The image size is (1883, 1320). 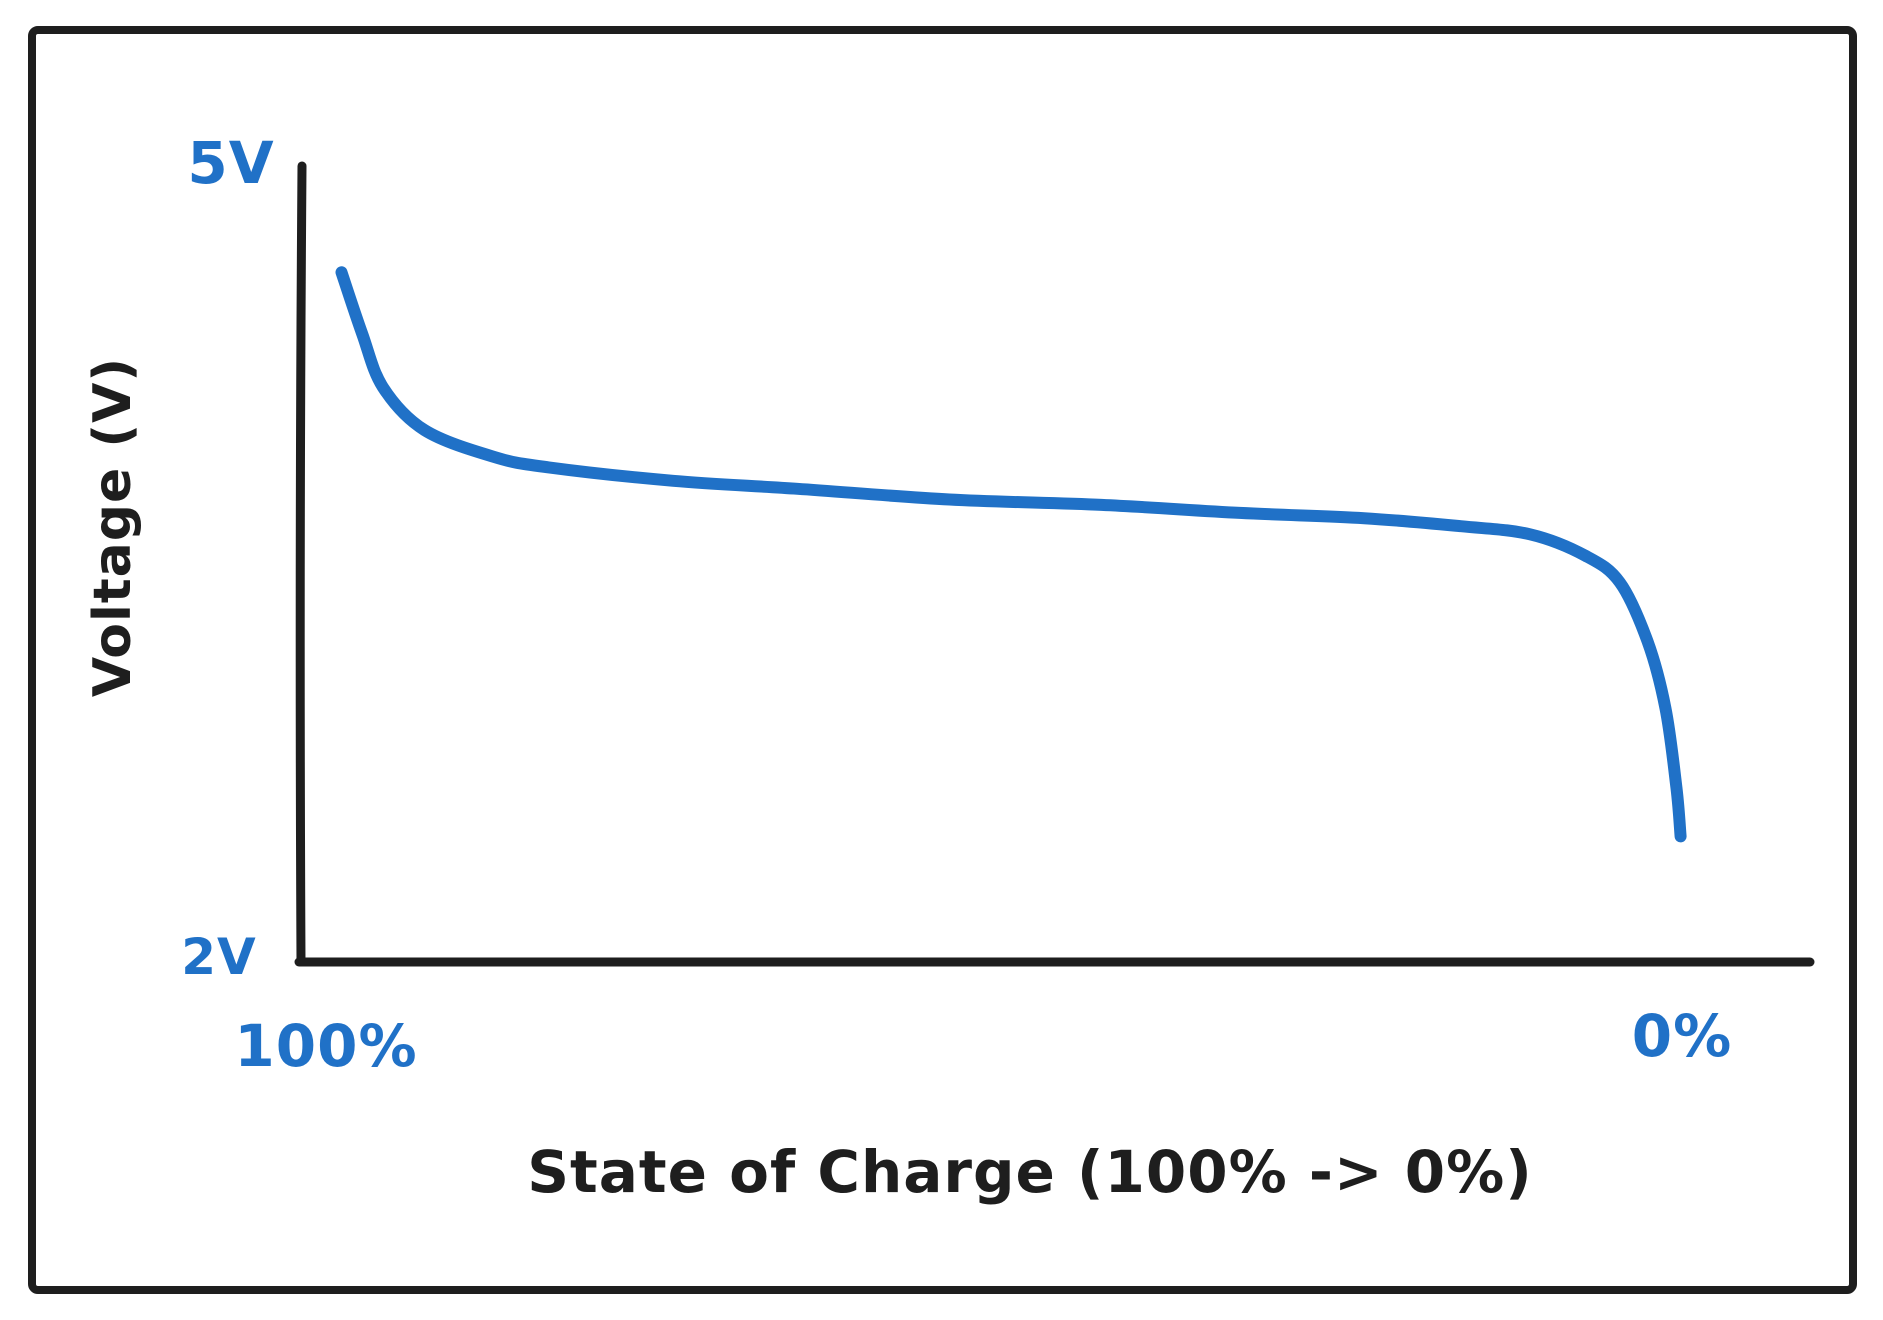 What do you see at coordinates (113, 527) in the screenshot?
I see `y-axis-title: Voltage (V)` at bounding box center [113, 527].